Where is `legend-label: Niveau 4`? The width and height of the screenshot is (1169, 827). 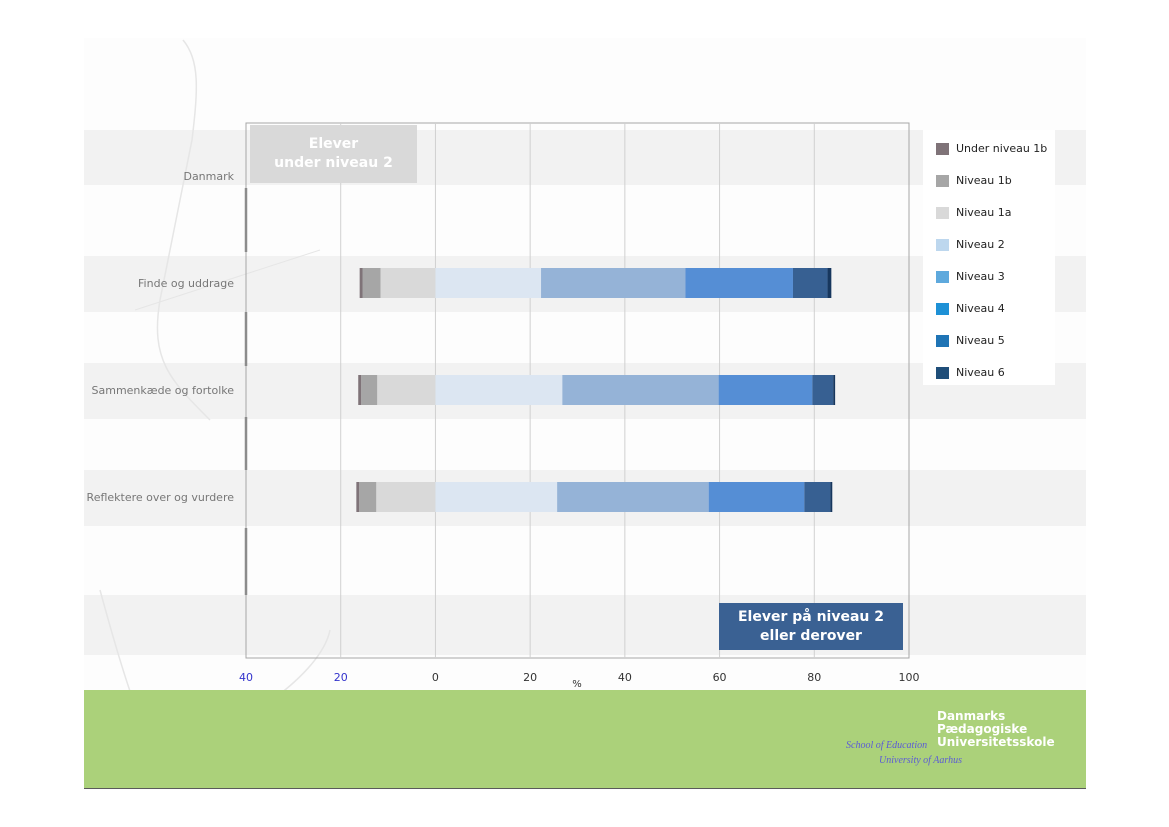 legend-label: Niveau 4 is located at coordinates (980, 308).